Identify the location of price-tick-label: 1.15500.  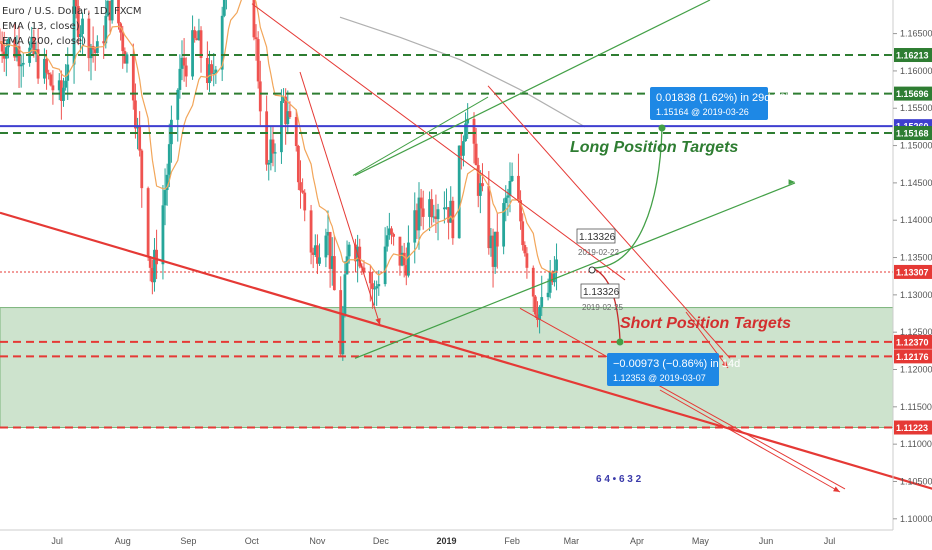
(916, 108).